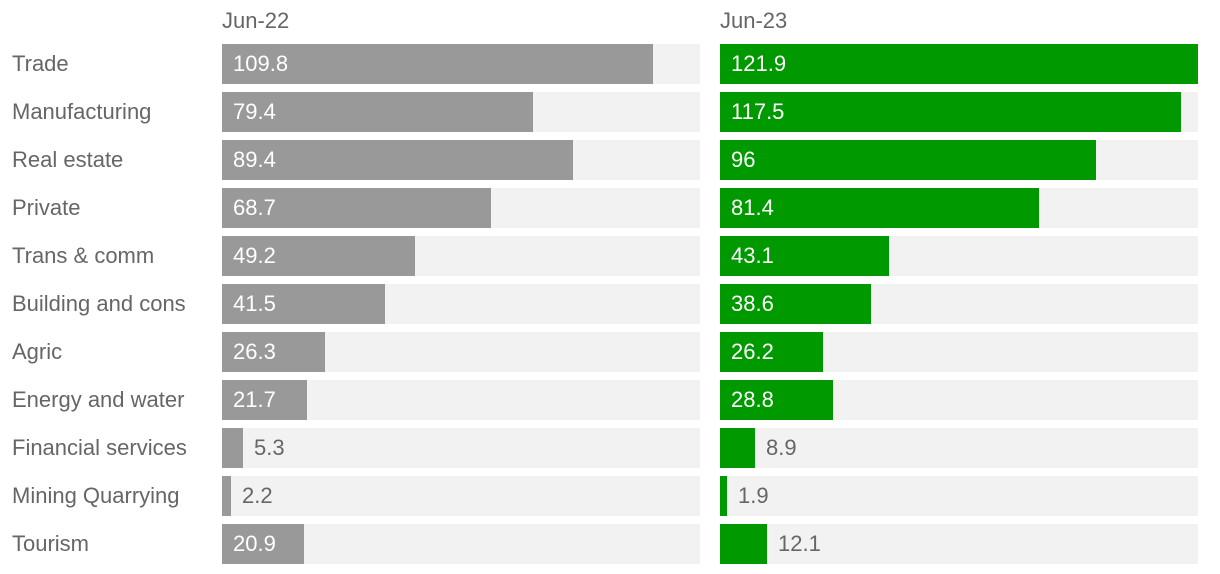 Image resolution: width=1220 pixels, height=574 pixels. I want to click on value-label-jun-23-energy-and-water: 28.8, so click(752, 399).